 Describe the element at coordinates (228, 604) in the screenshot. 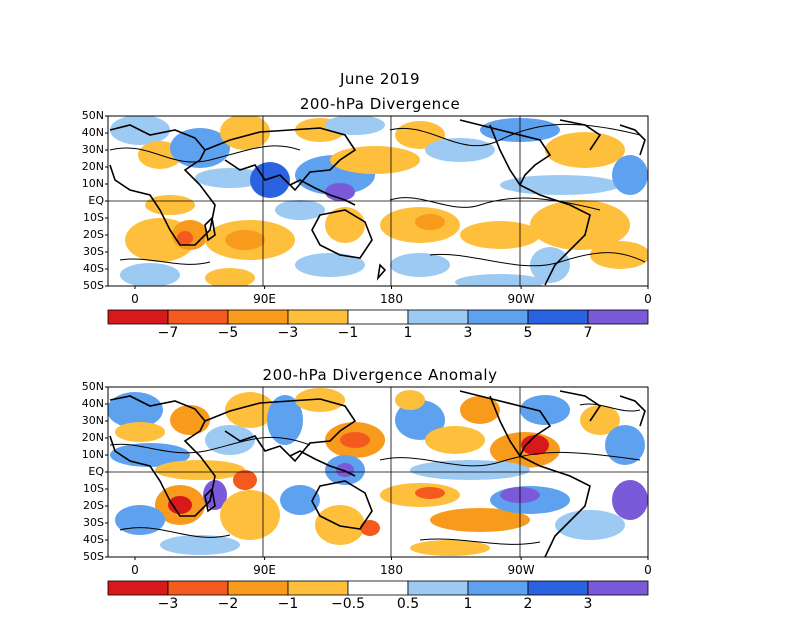

I see `colorbar-label: −2` at that location.